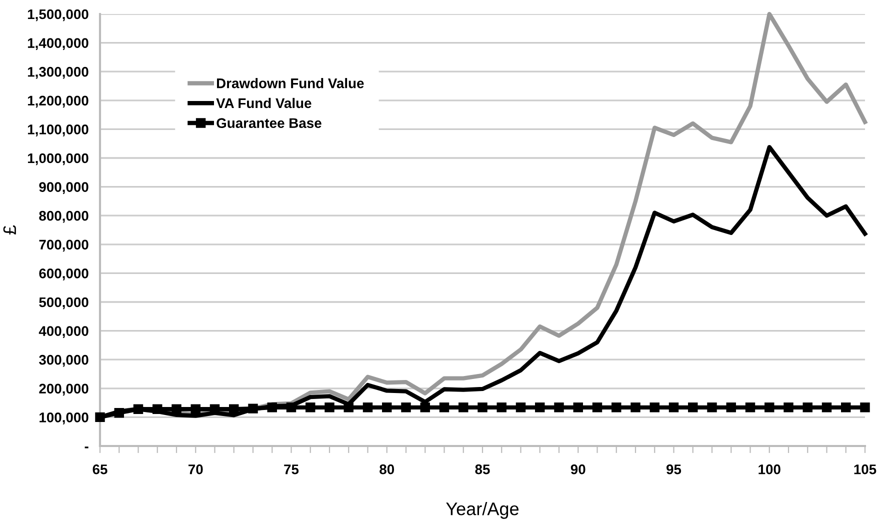 The height and width of the screenshot is (526, 881). What do you see at coordinates (769, 469) in the screenshot?
I see `x-tick-label: 100` at bounding box center [769, 469].